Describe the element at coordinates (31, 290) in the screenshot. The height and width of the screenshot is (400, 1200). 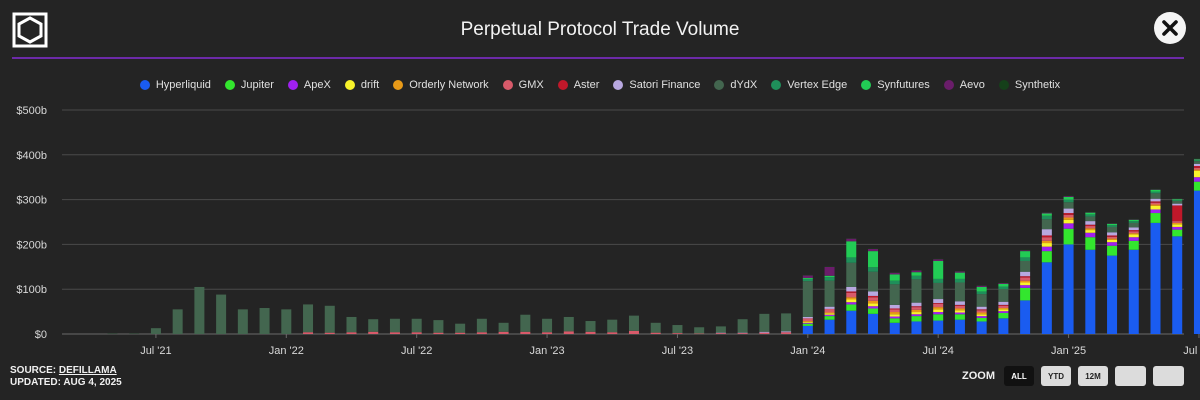
I see `y-tick-label: $100b` at that location.